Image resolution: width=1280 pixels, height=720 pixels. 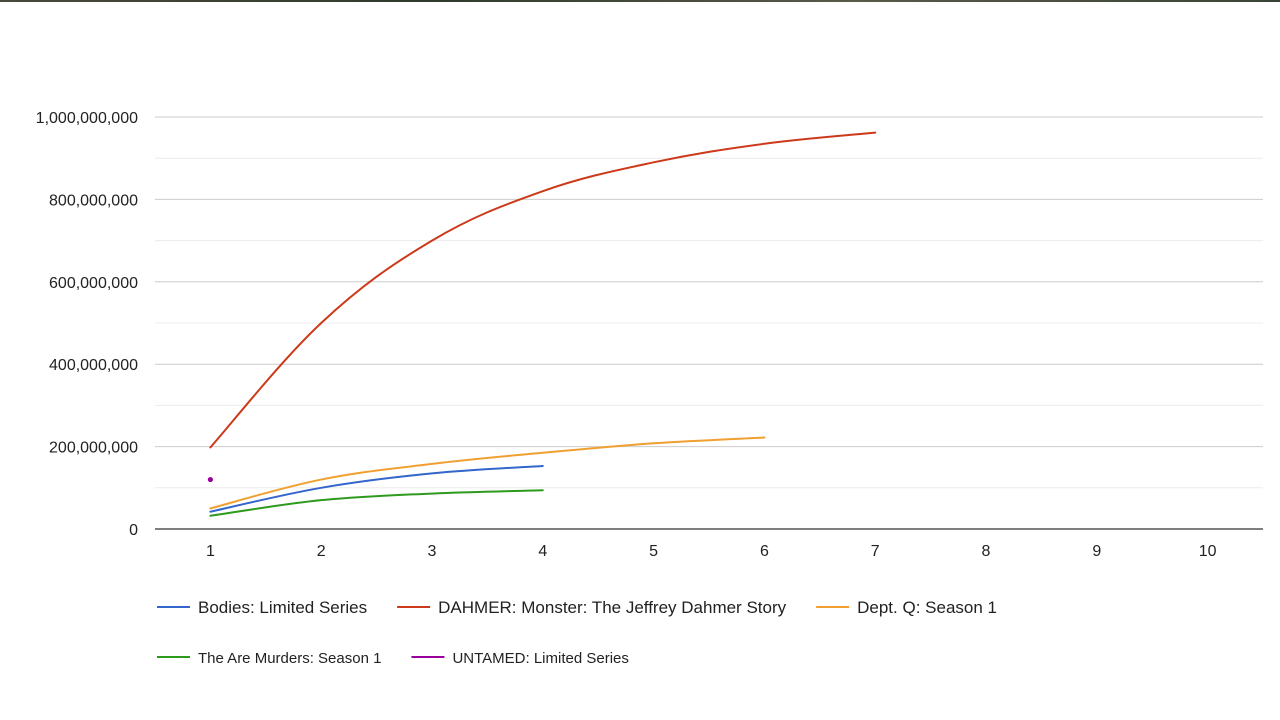 I want to click on legend-label: Dept. Q: Season 1, so click(x=927, y=607).